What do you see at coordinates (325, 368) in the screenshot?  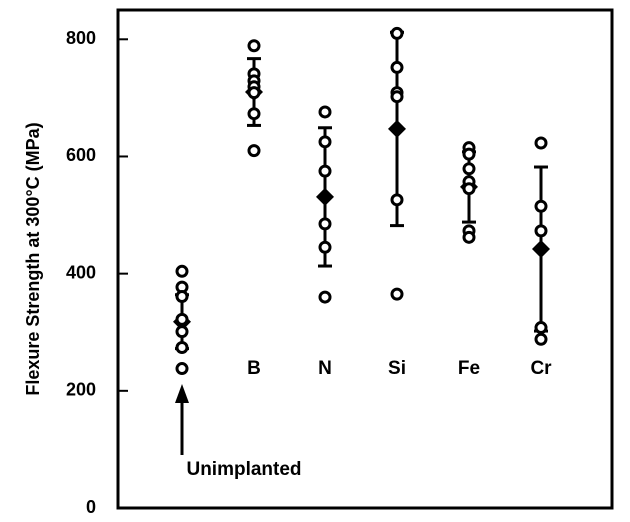 I see `category-label: N` at bounding box center [325, 368].